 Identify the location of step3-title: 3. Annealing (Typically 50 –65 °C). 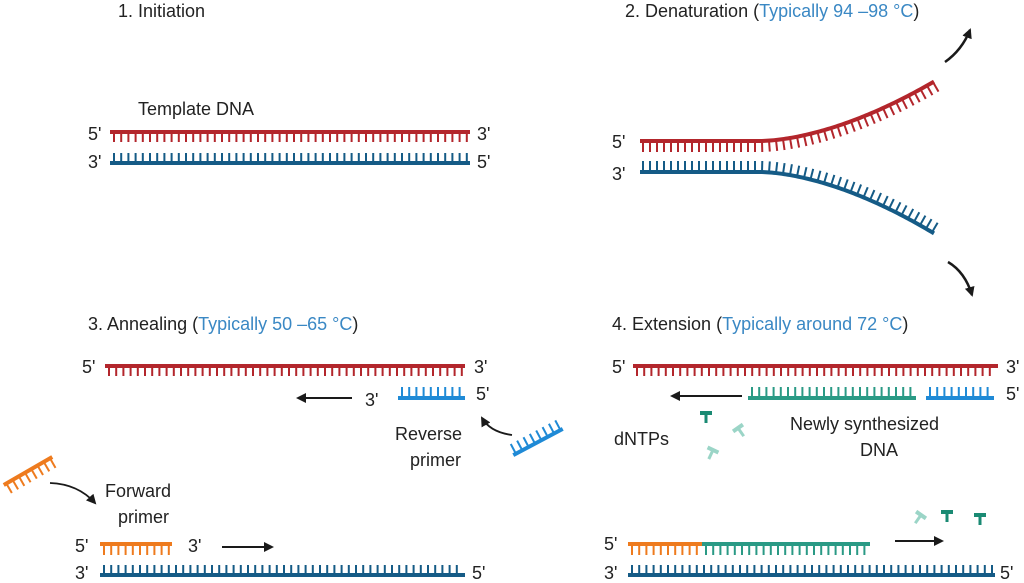
(223, 324).